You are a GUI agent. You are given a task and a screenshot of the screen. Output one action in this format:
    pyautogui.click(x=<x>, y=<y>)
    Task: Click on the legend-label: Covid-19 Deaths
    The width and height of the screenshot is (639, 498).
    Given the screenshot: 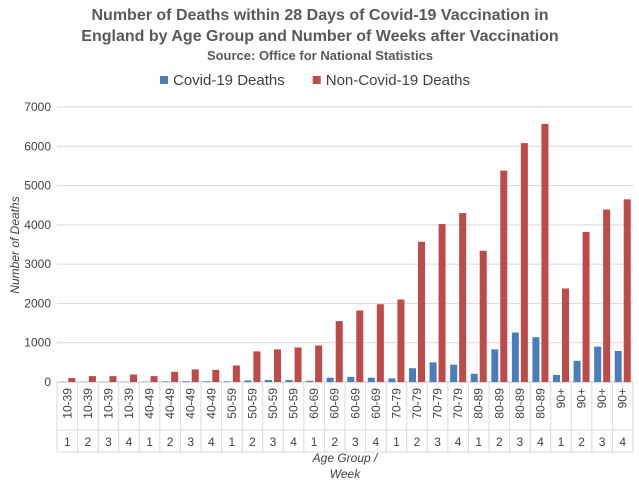 What is the action you would take?
    pyautogui.click(x=229, y=80)
    